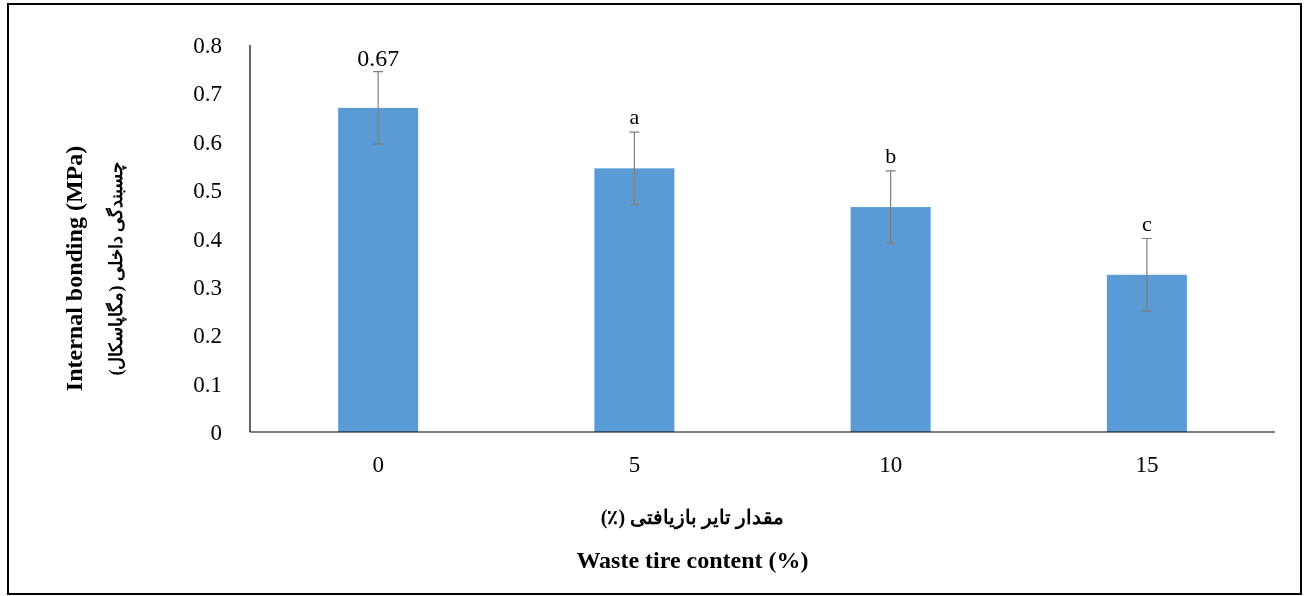 The image size is (1307, 596). What do you see at coordinates (634, 464) in the screenshot?
I see `x-tick-label: 5` at bounding box center [634, 464].